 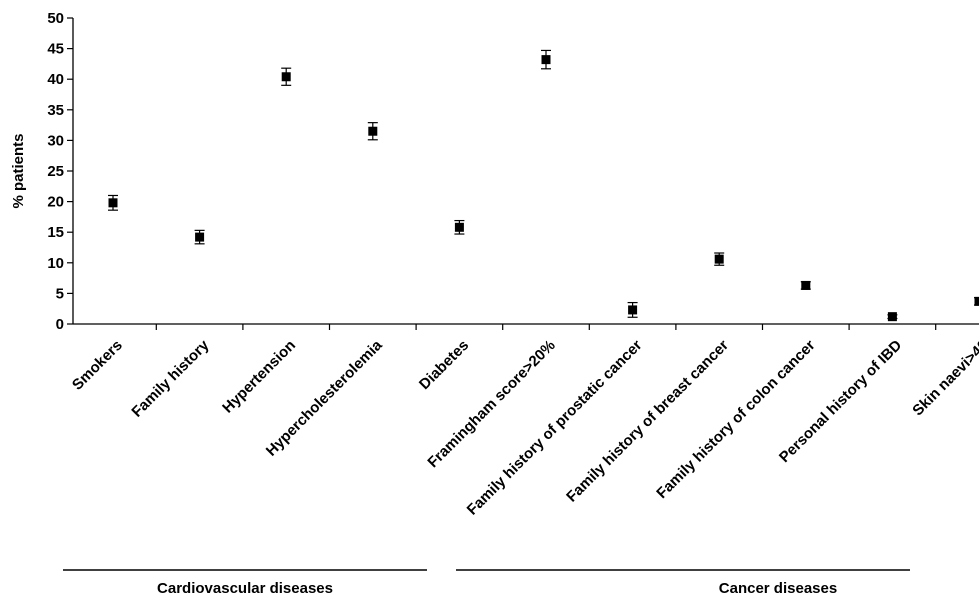 I want to click on x-category-label: Hypertension, so click(x=259, y=377).